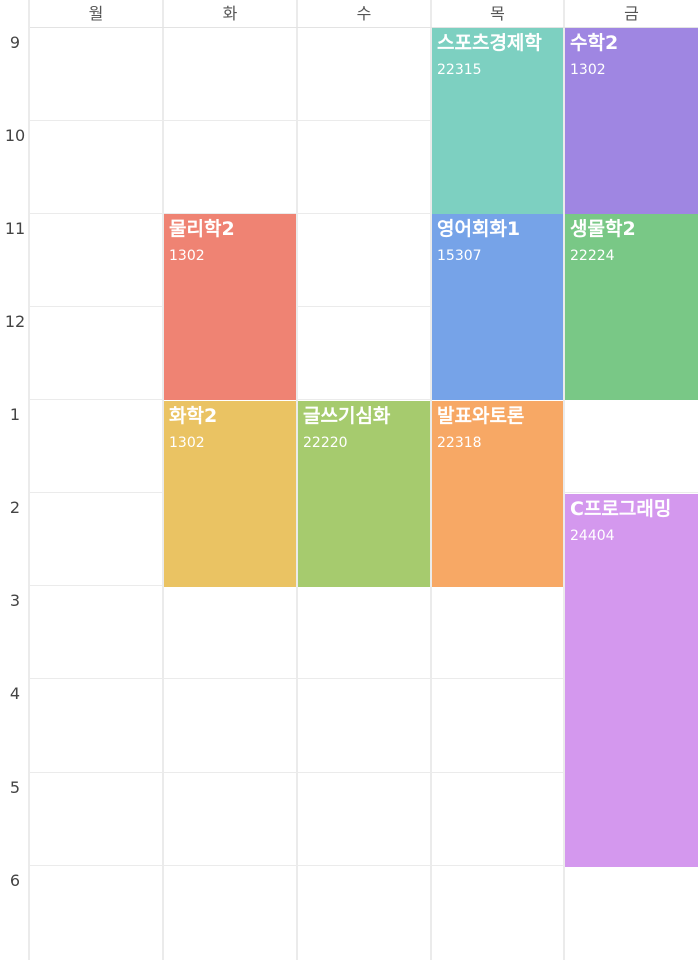 Image resolution: width=698 pixels, height=960 pixels. I want to click on course-name: 글쓰기심화, so click(347, 416).